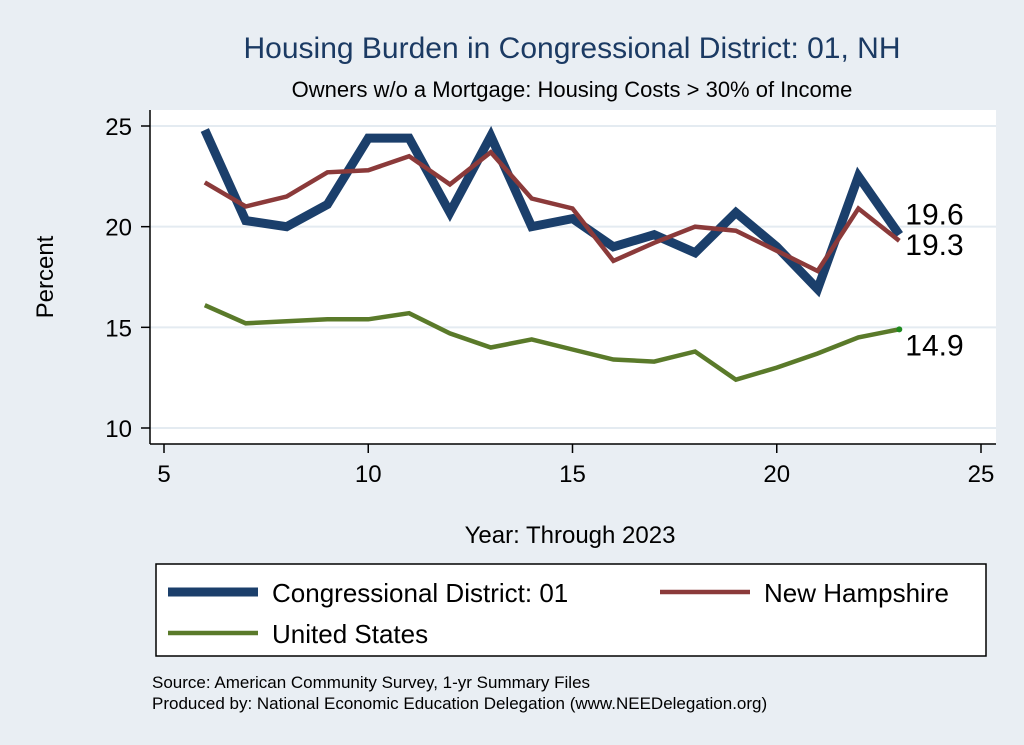 Image resolution: width=1024 pixels, height=745 pixels. What do you see at coordinates (350, 634) in the screenshot?
I see `legend-label: United States` at bounding box center [350, 634].